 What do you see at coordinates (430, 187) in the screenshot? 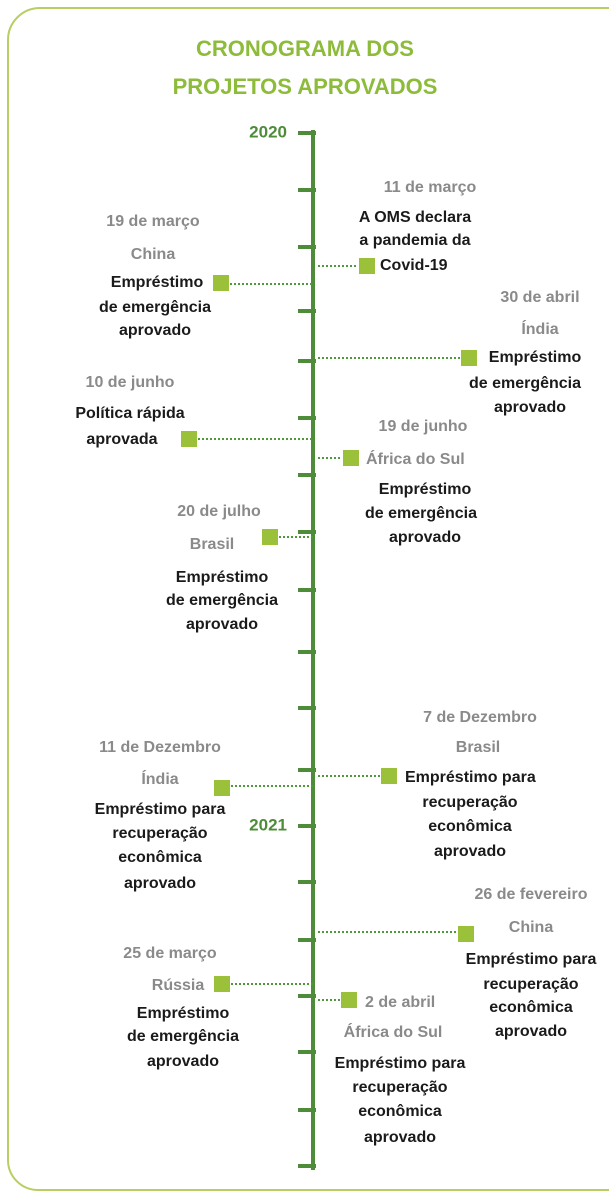
I see `event-date: 11 de março` at bounding box center [430, 187].